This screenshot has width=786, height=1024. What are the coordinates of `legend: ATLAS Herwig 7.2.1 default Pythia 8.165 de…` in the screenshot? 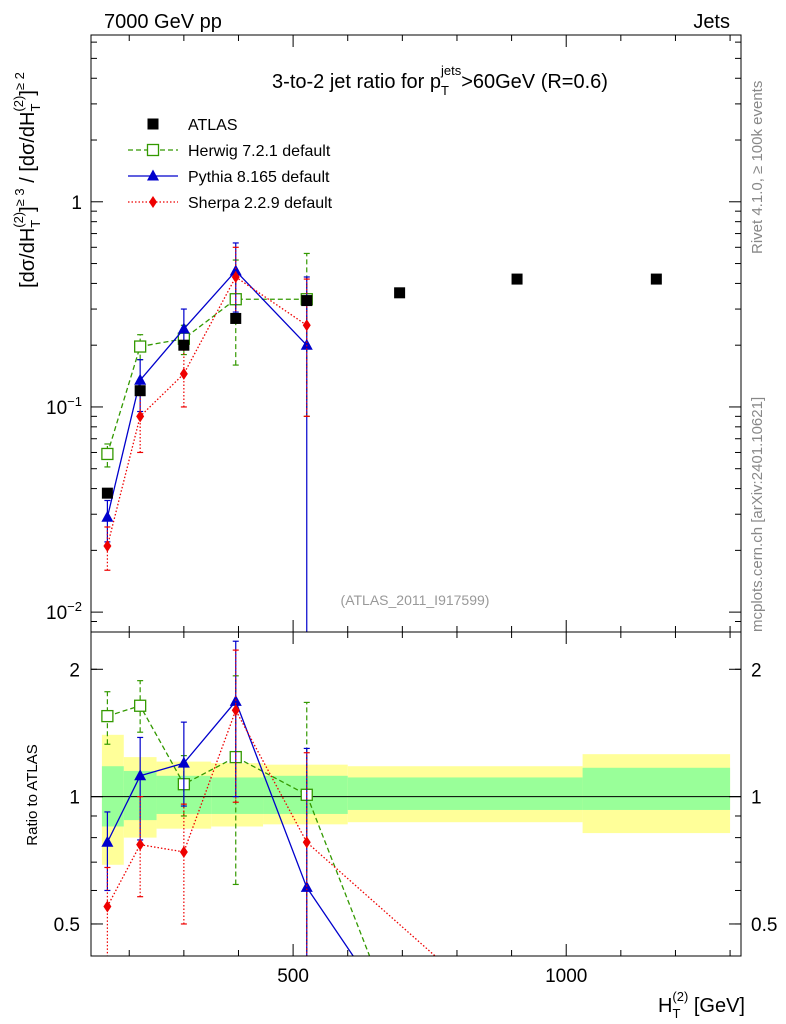 It's located at (230, 164).